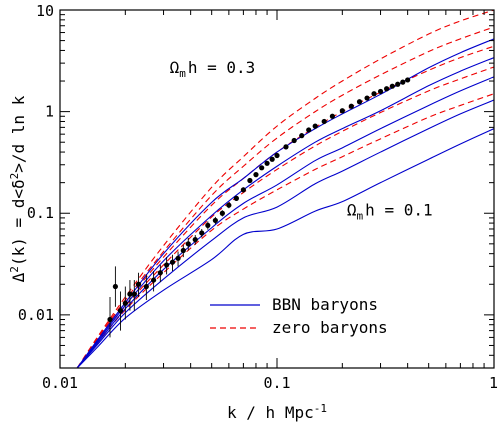 The width and height of the screenshot is (498, 430). I want to click on legend-bbn-label: BBN baryons, so click(325, 304).